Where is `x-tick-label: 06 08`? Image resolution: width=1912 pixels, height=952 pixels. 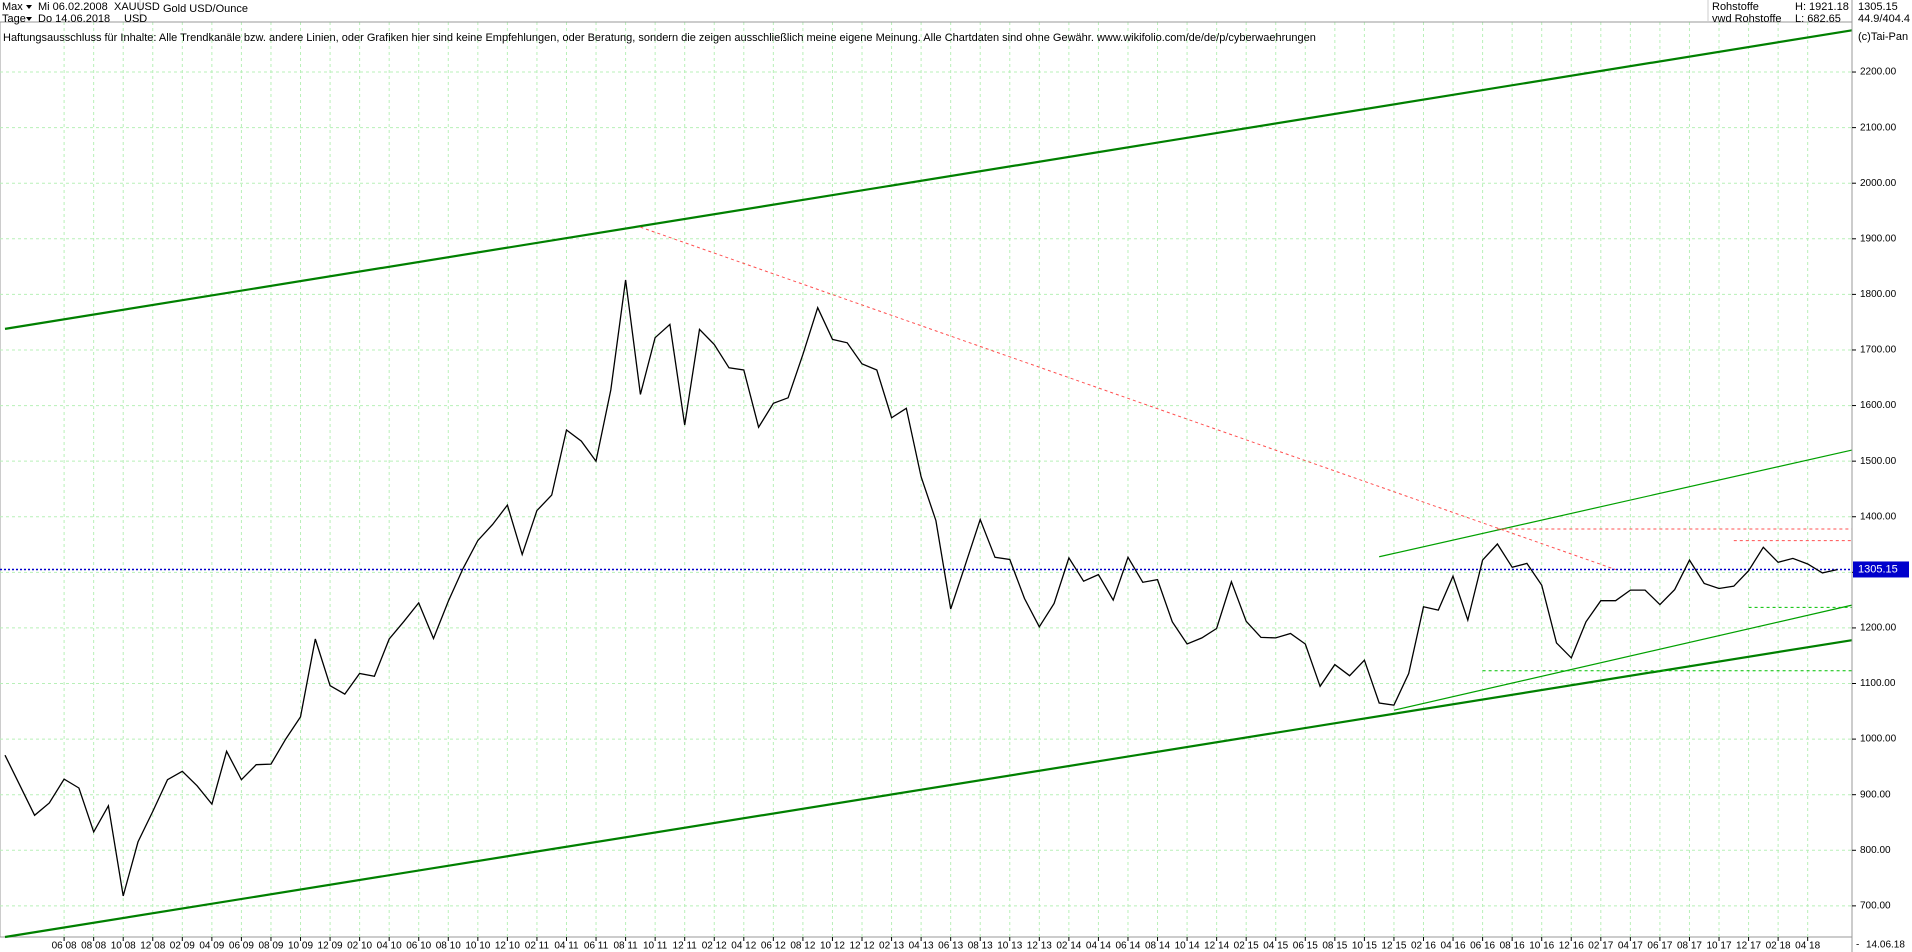
x-tick-label: 06 08 is located at coordinates (64, 946).